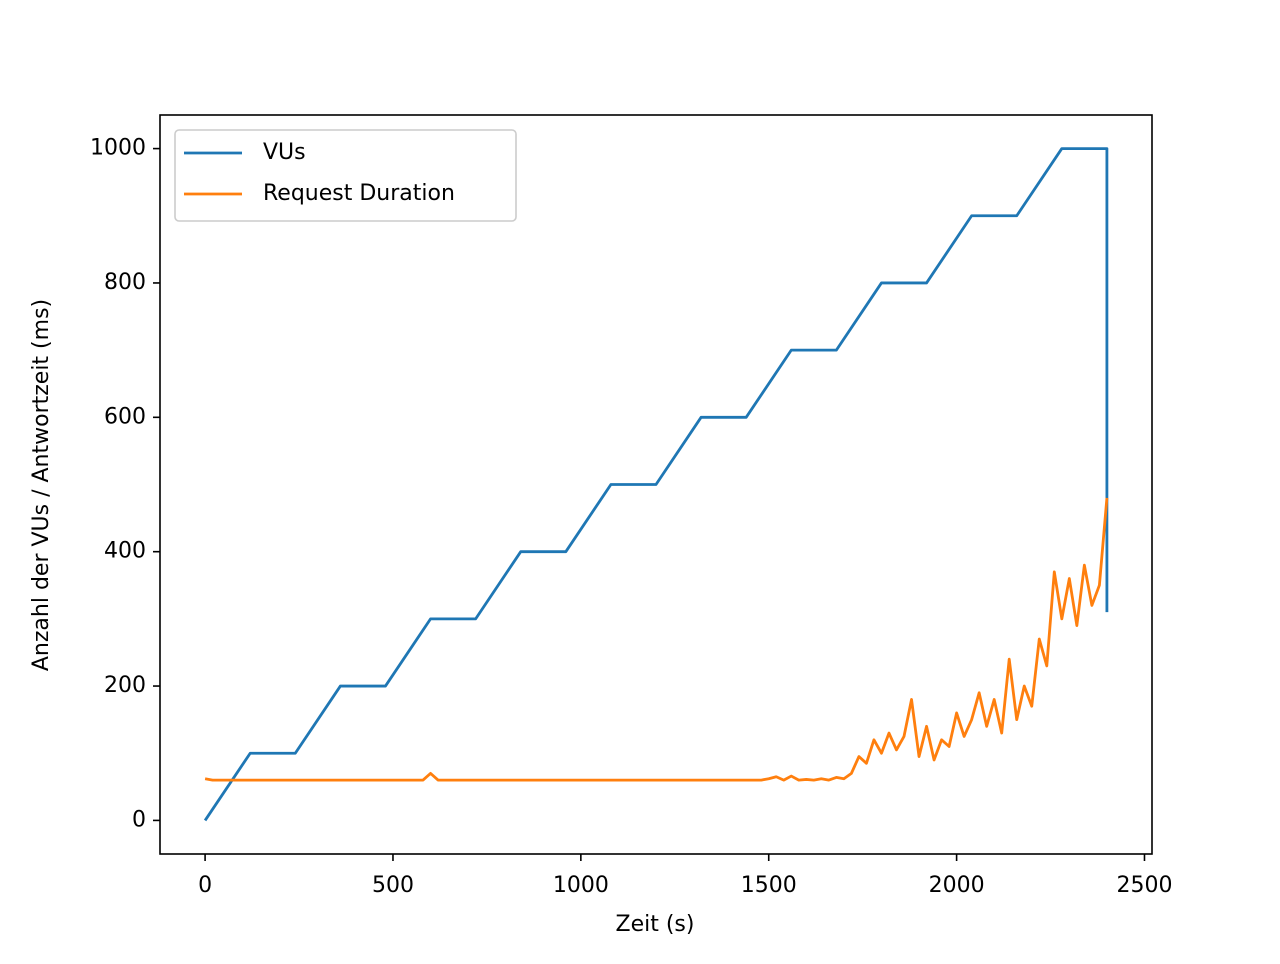  I want to click on x-tick-label: 500, so click(393, 885).